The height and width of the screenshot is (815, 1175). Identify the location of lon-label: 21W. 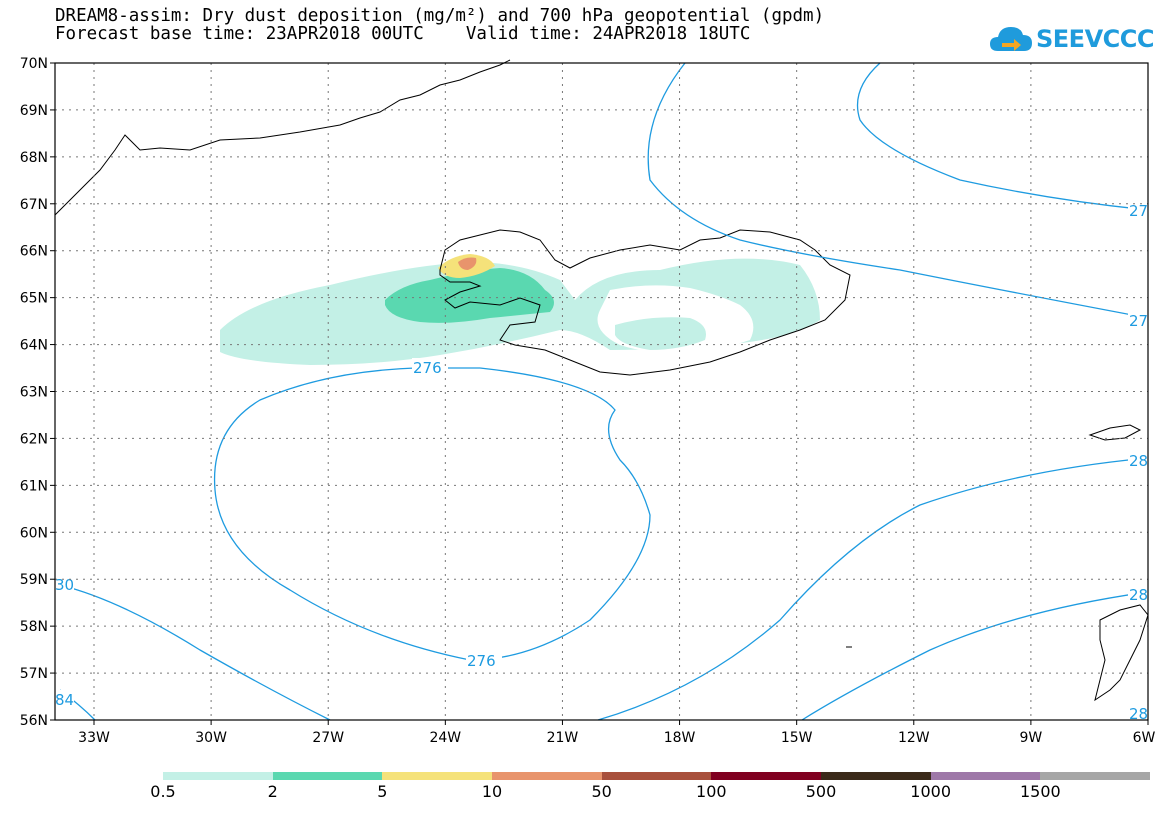
(563, 738).